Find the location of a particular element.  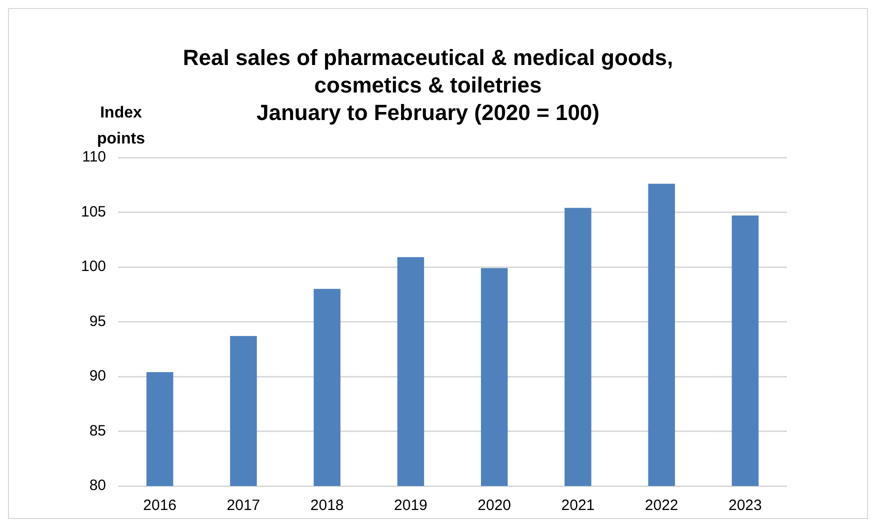

x-tick-label: 2017 is located at coordinates (243, 505).